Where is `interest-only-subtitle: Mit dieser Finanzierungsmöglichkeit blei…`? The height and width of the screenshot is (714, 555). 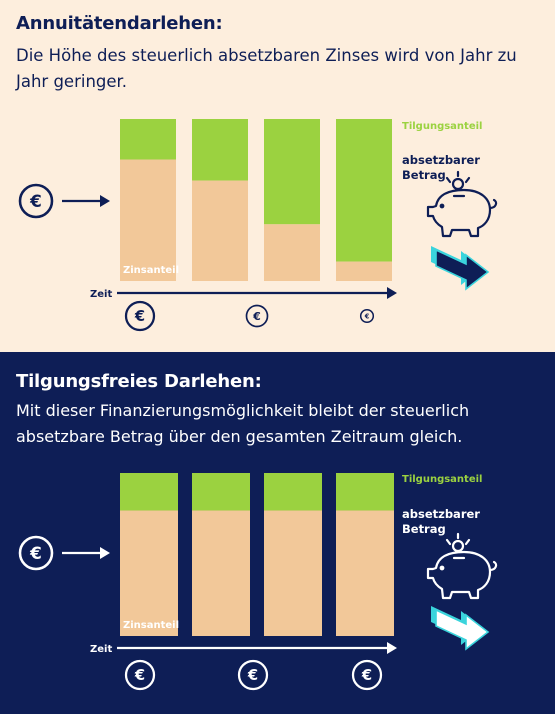
interest-only-subtitle: Mit dieser Finanzierungsmöglichkeit blei… is located at coordinates (243, 423).